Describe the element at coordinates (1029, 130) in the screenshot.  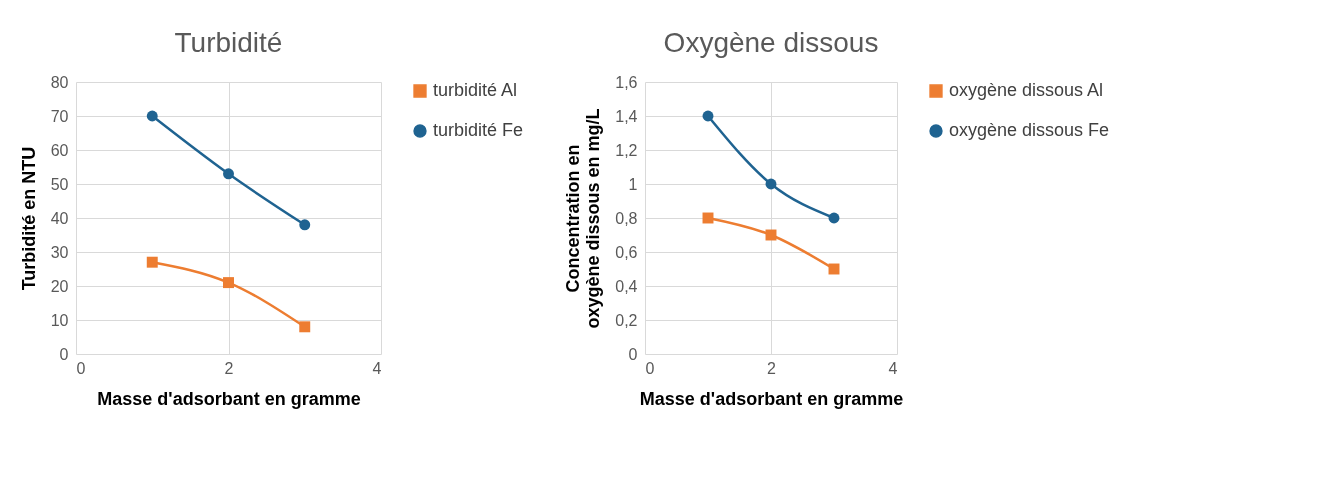
I see `legend-label: oxygène dissous Fe` at that location.